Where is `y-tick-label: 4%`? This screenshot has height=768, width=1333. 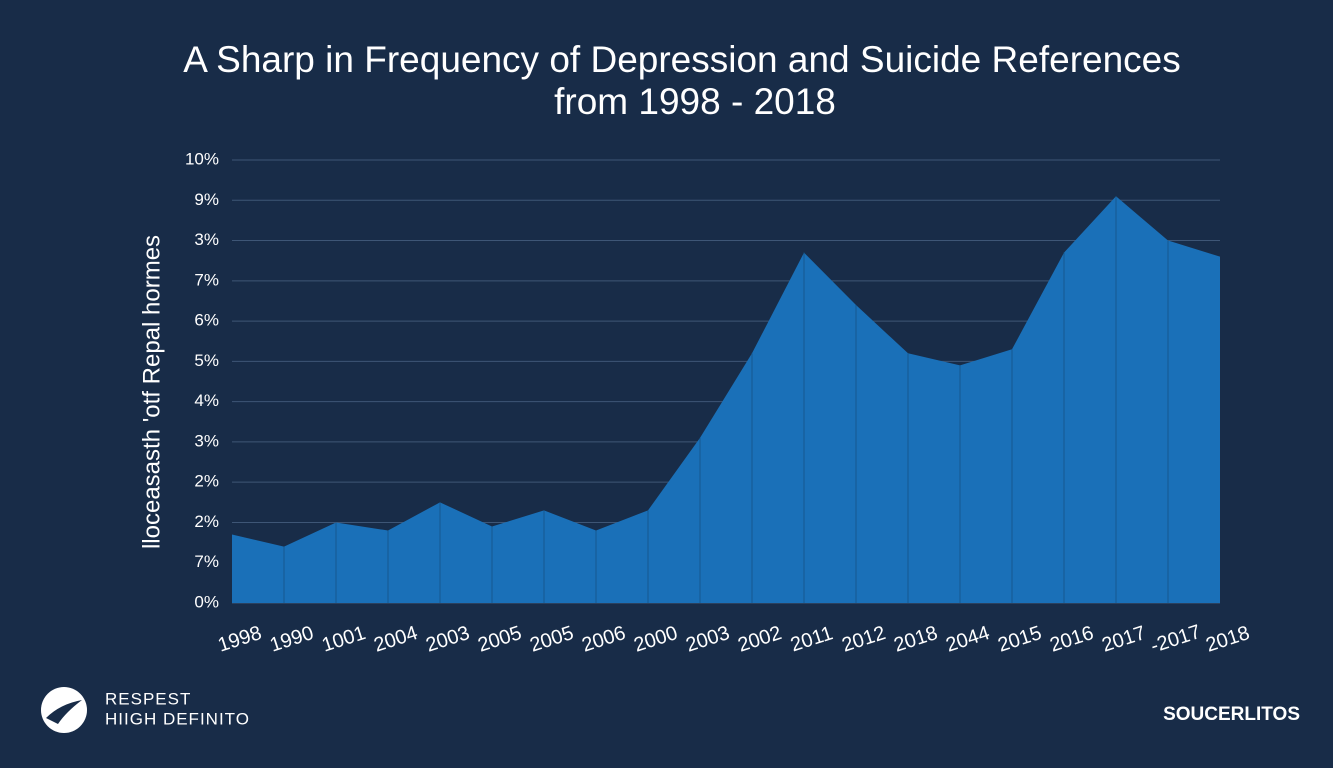 y-tick-label: 4% is located at coordinates (206, 400).